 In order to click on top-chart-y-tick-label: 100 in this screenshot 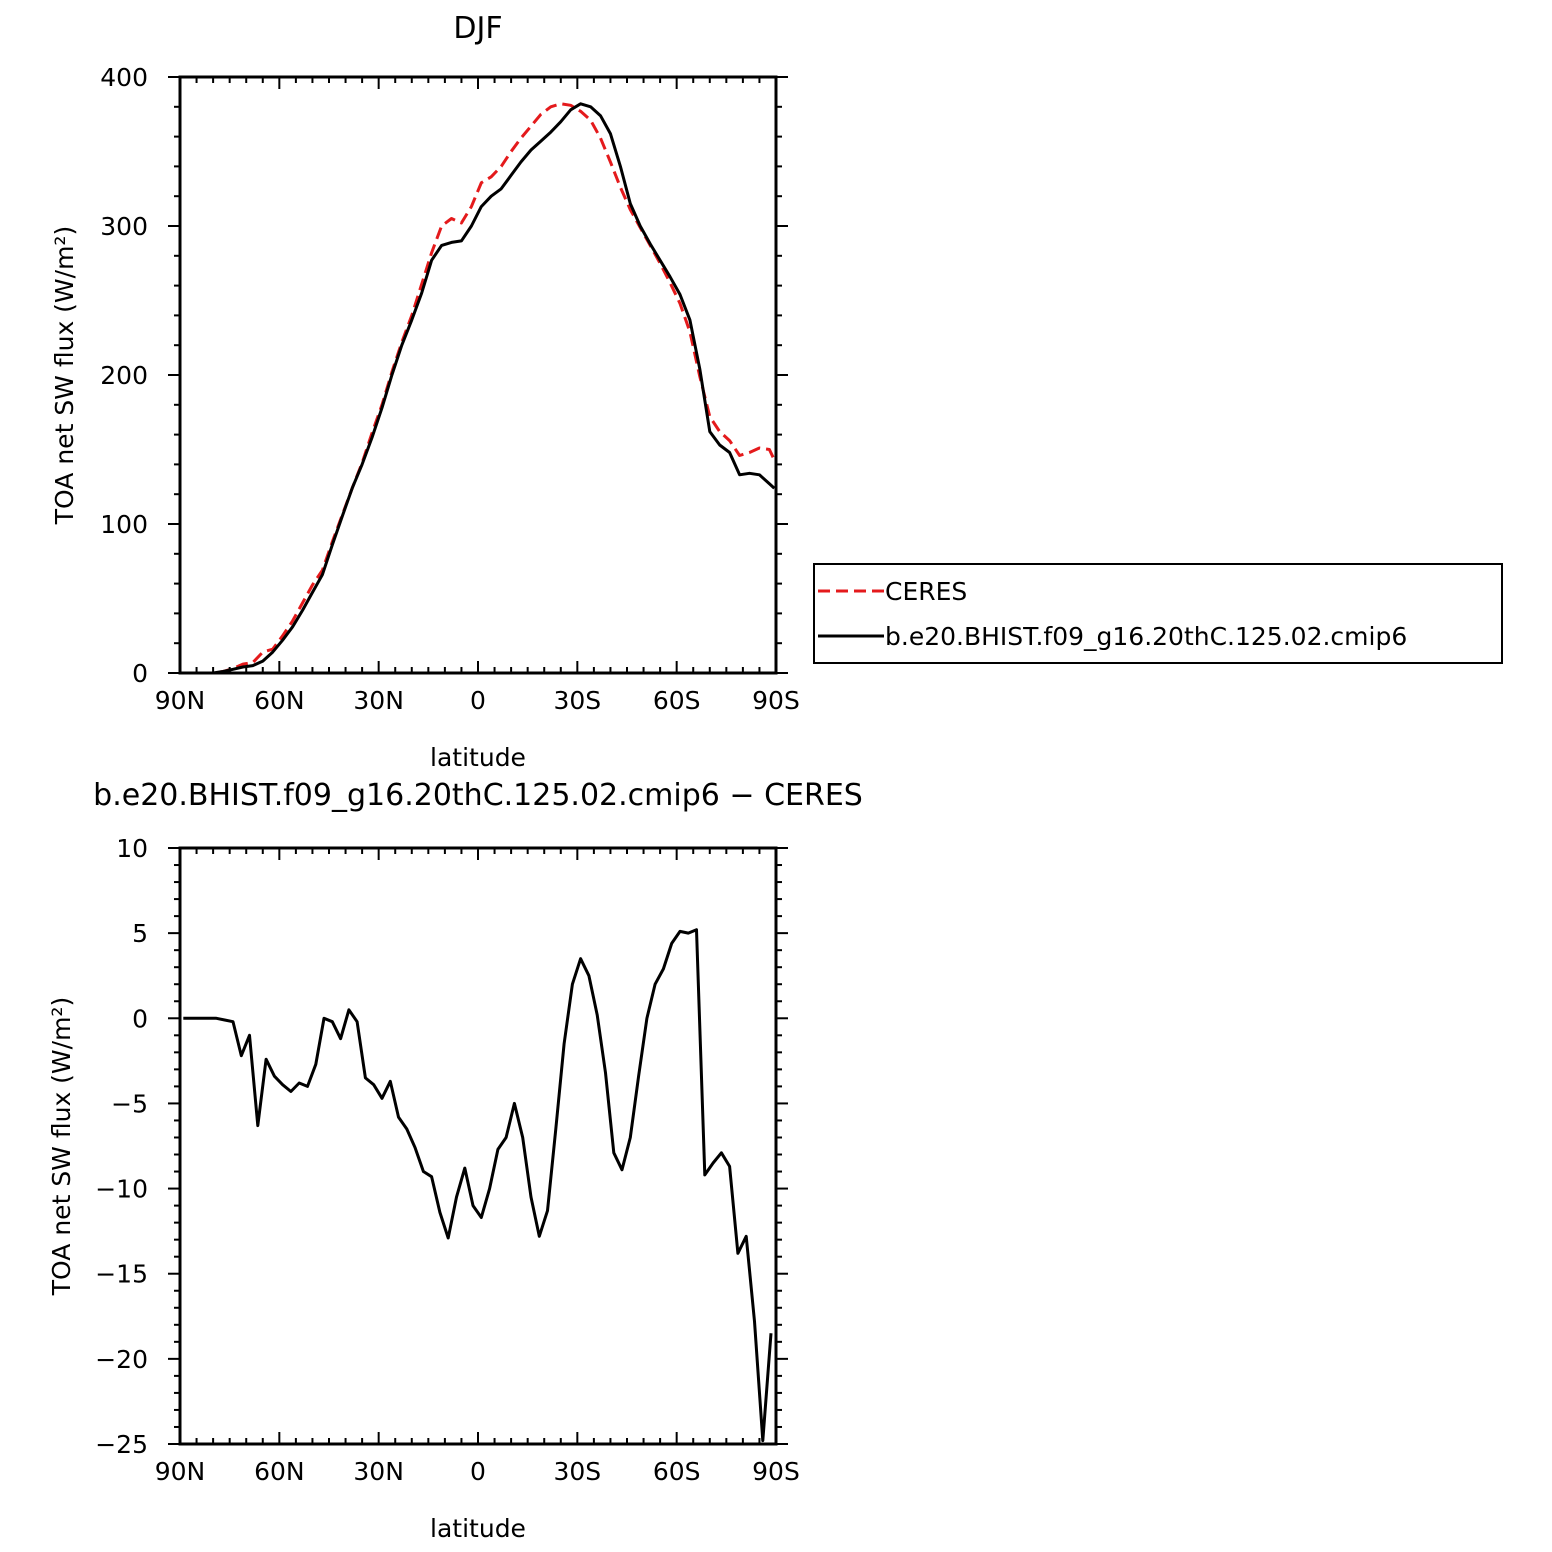, I will do `click(124, 524)`.